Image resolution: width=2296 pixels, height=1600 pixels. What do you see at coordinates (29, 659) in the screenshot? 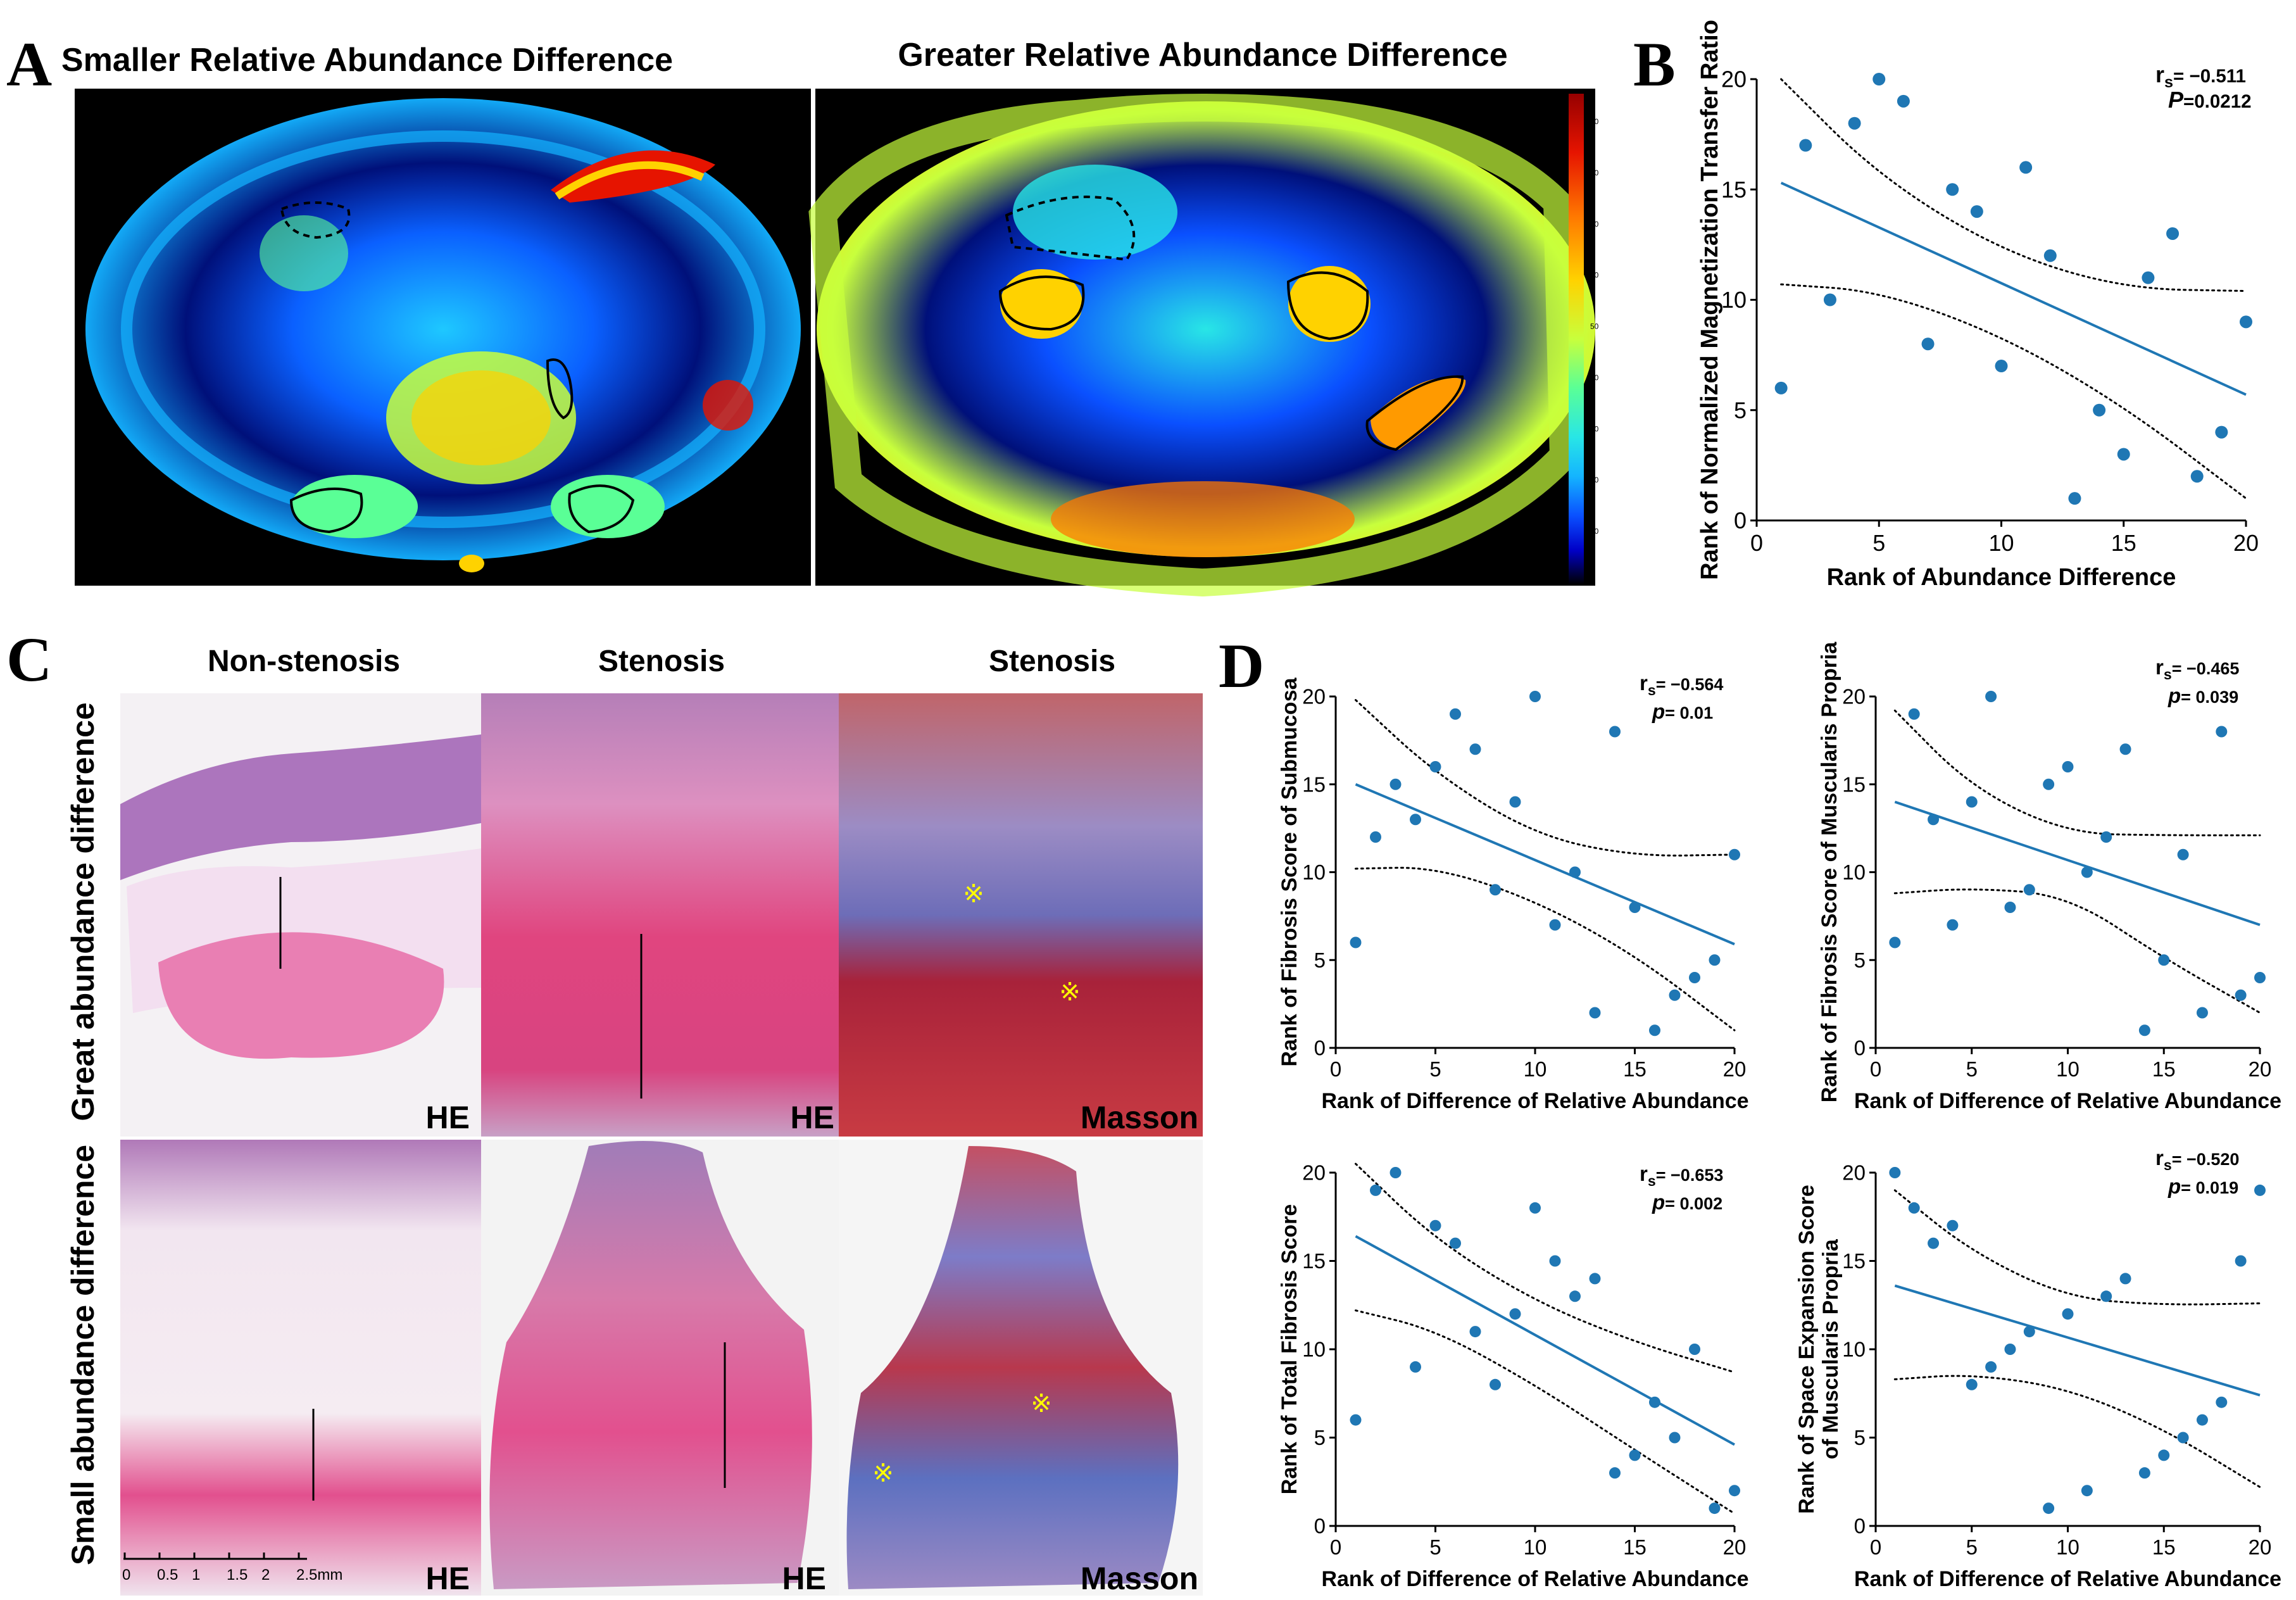
I see `panel-letter-c: C` at bounding box center [29, 659].